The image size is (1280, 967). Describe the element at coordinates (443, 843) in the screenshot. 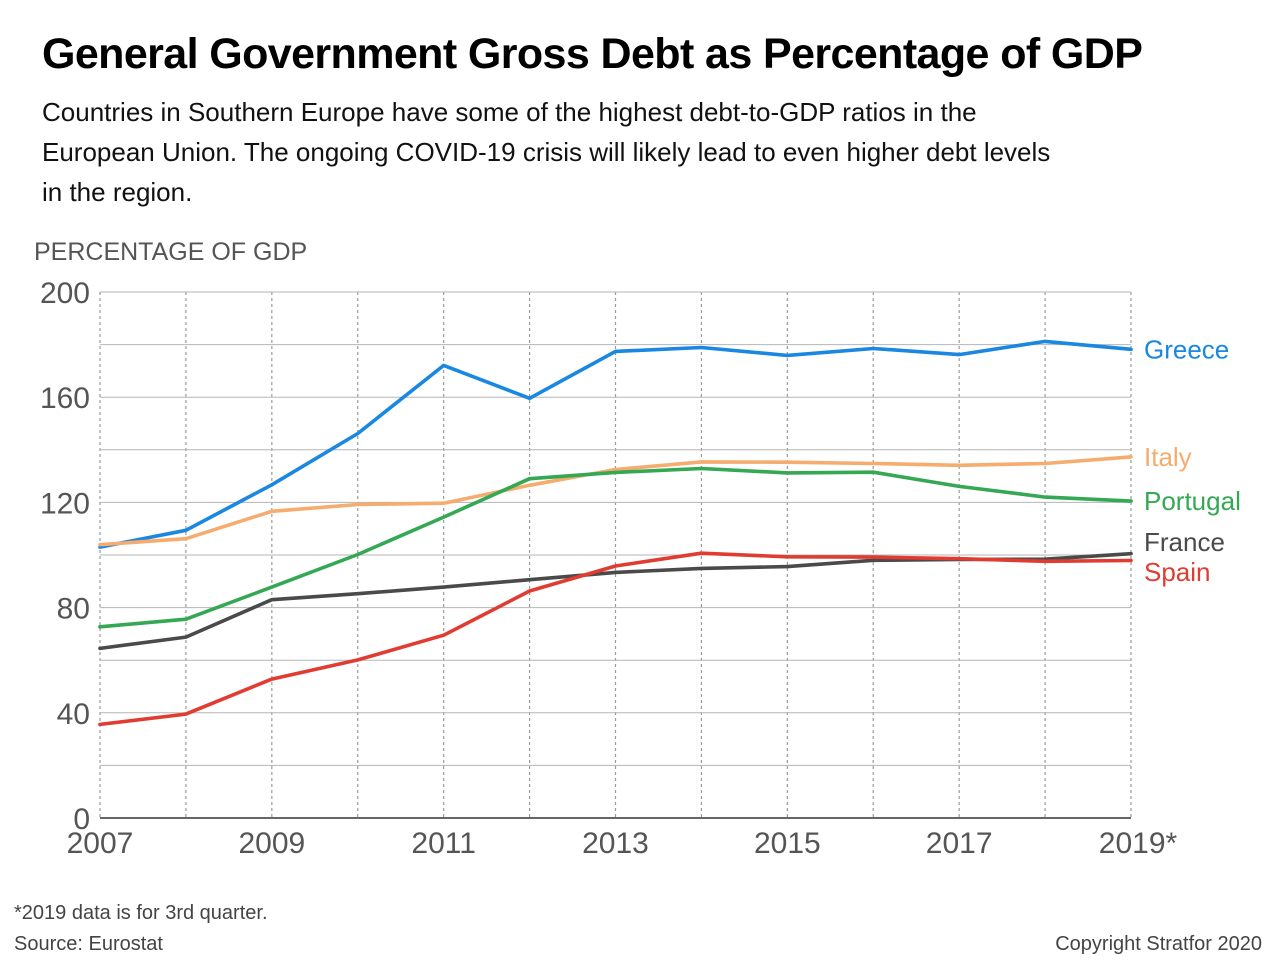

I see `x-tick-label-2011: 2011` at that location.